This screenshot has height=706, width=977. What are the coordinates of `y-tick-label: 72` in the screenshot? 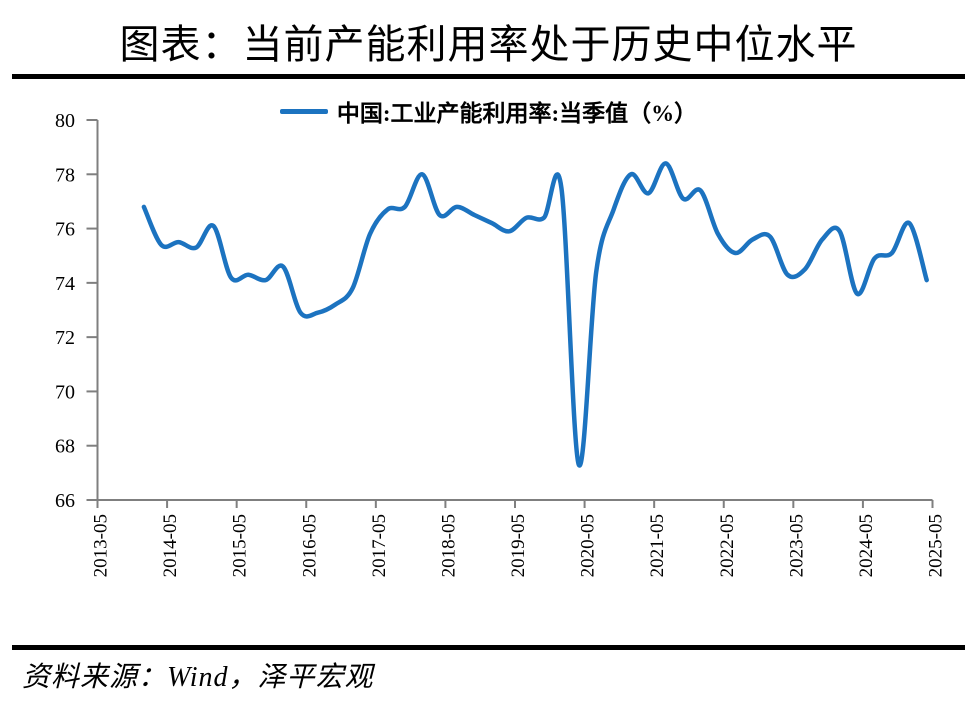 It's located at (65, 338).